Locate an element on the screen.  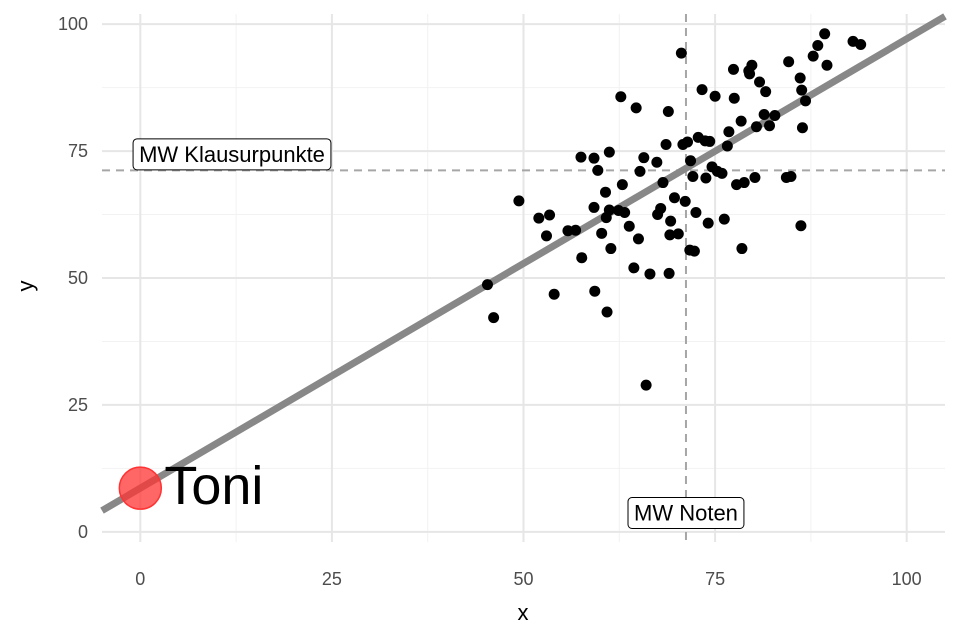
x-tick-label: 50 is located at coordinates (523, 579).